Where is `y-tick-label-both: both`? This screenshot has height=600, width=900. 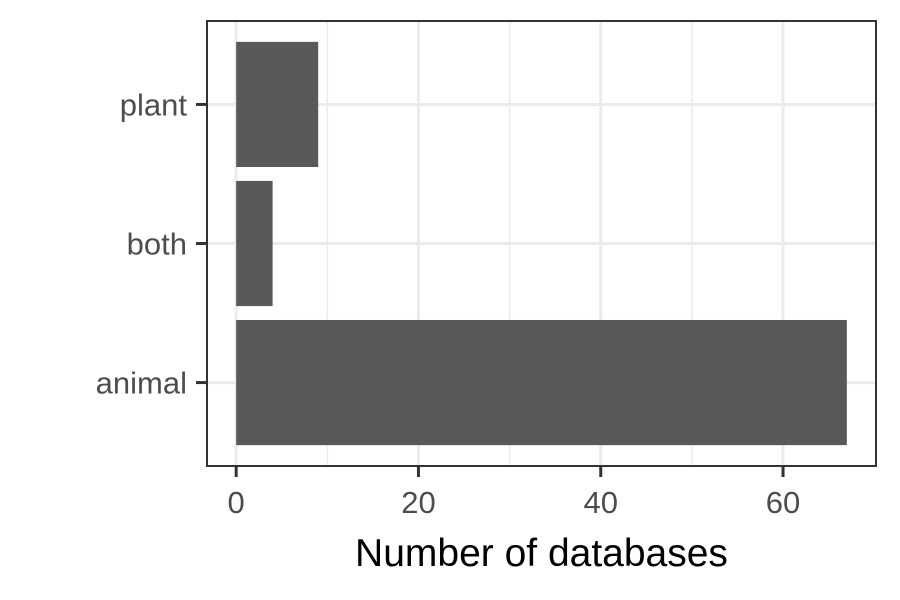
y-tick-label-both: both is located at coordinates (157, 244).